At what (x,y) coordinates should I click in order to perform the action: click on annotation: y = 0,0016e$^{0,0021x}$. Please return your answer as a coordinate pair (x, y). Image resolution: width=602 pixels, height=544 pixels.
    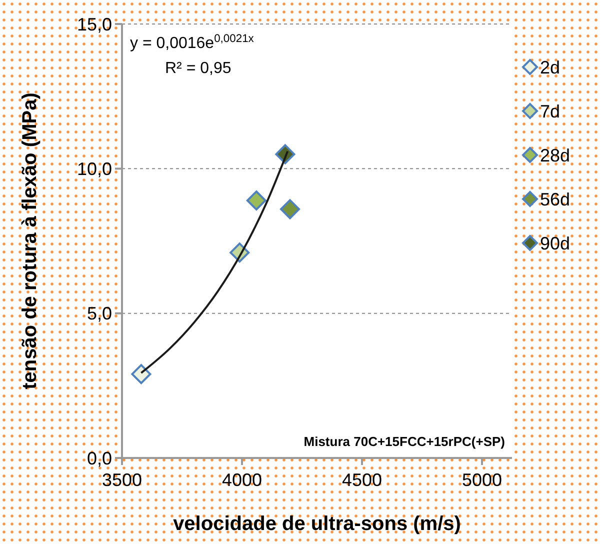
    Looking at the image, I should click on (192, 42).